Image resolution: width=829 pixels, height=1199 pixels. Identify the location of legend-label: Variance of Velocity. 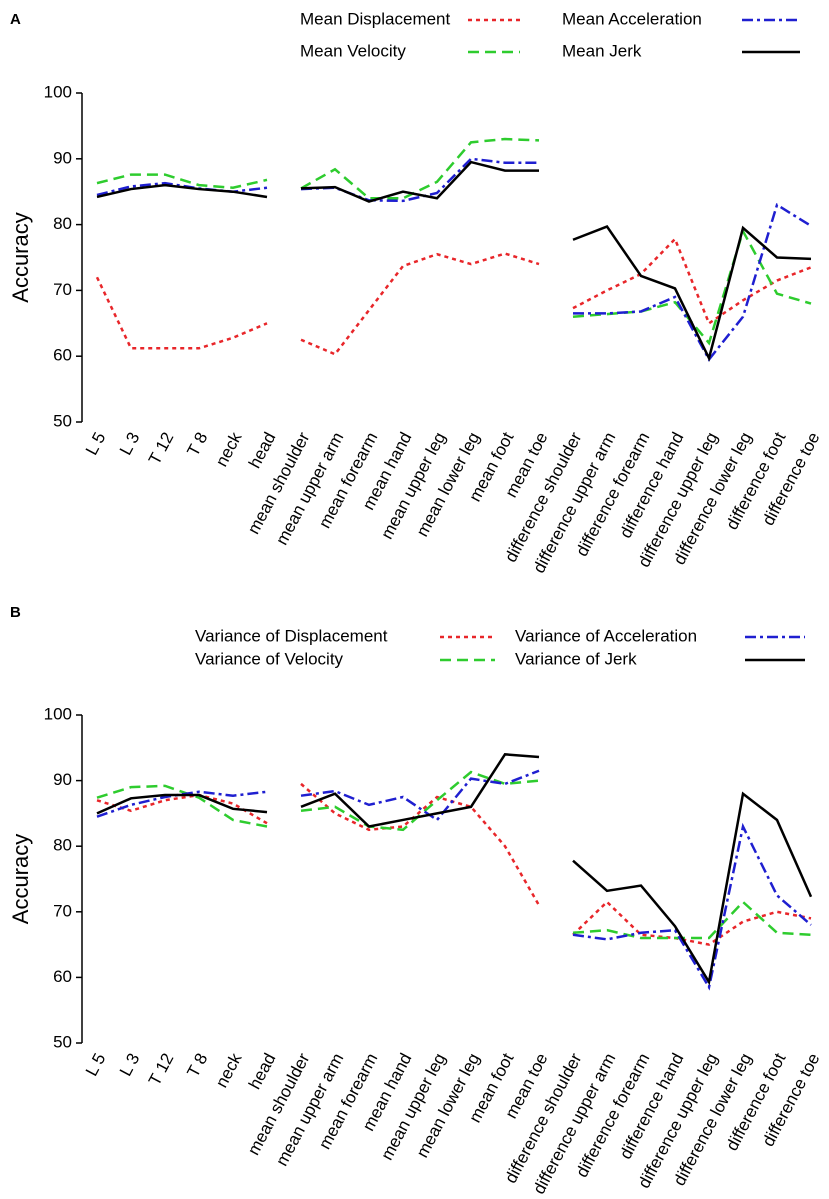
(269, 658).